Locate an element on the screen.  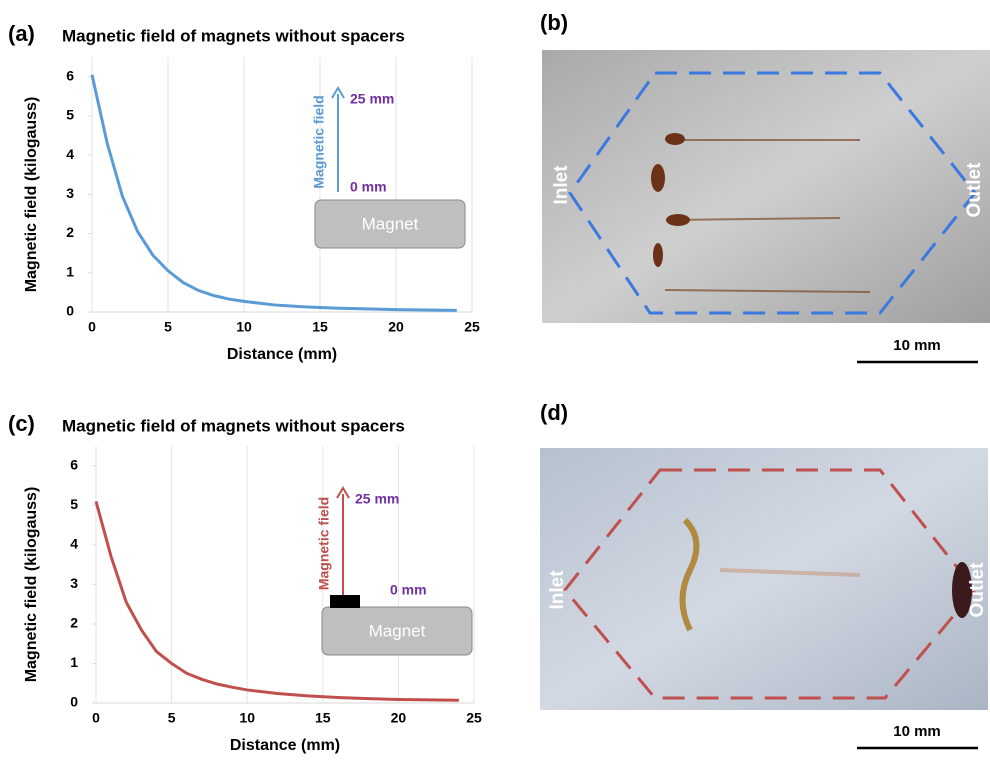
spacer is located at coordinates (345, 601).